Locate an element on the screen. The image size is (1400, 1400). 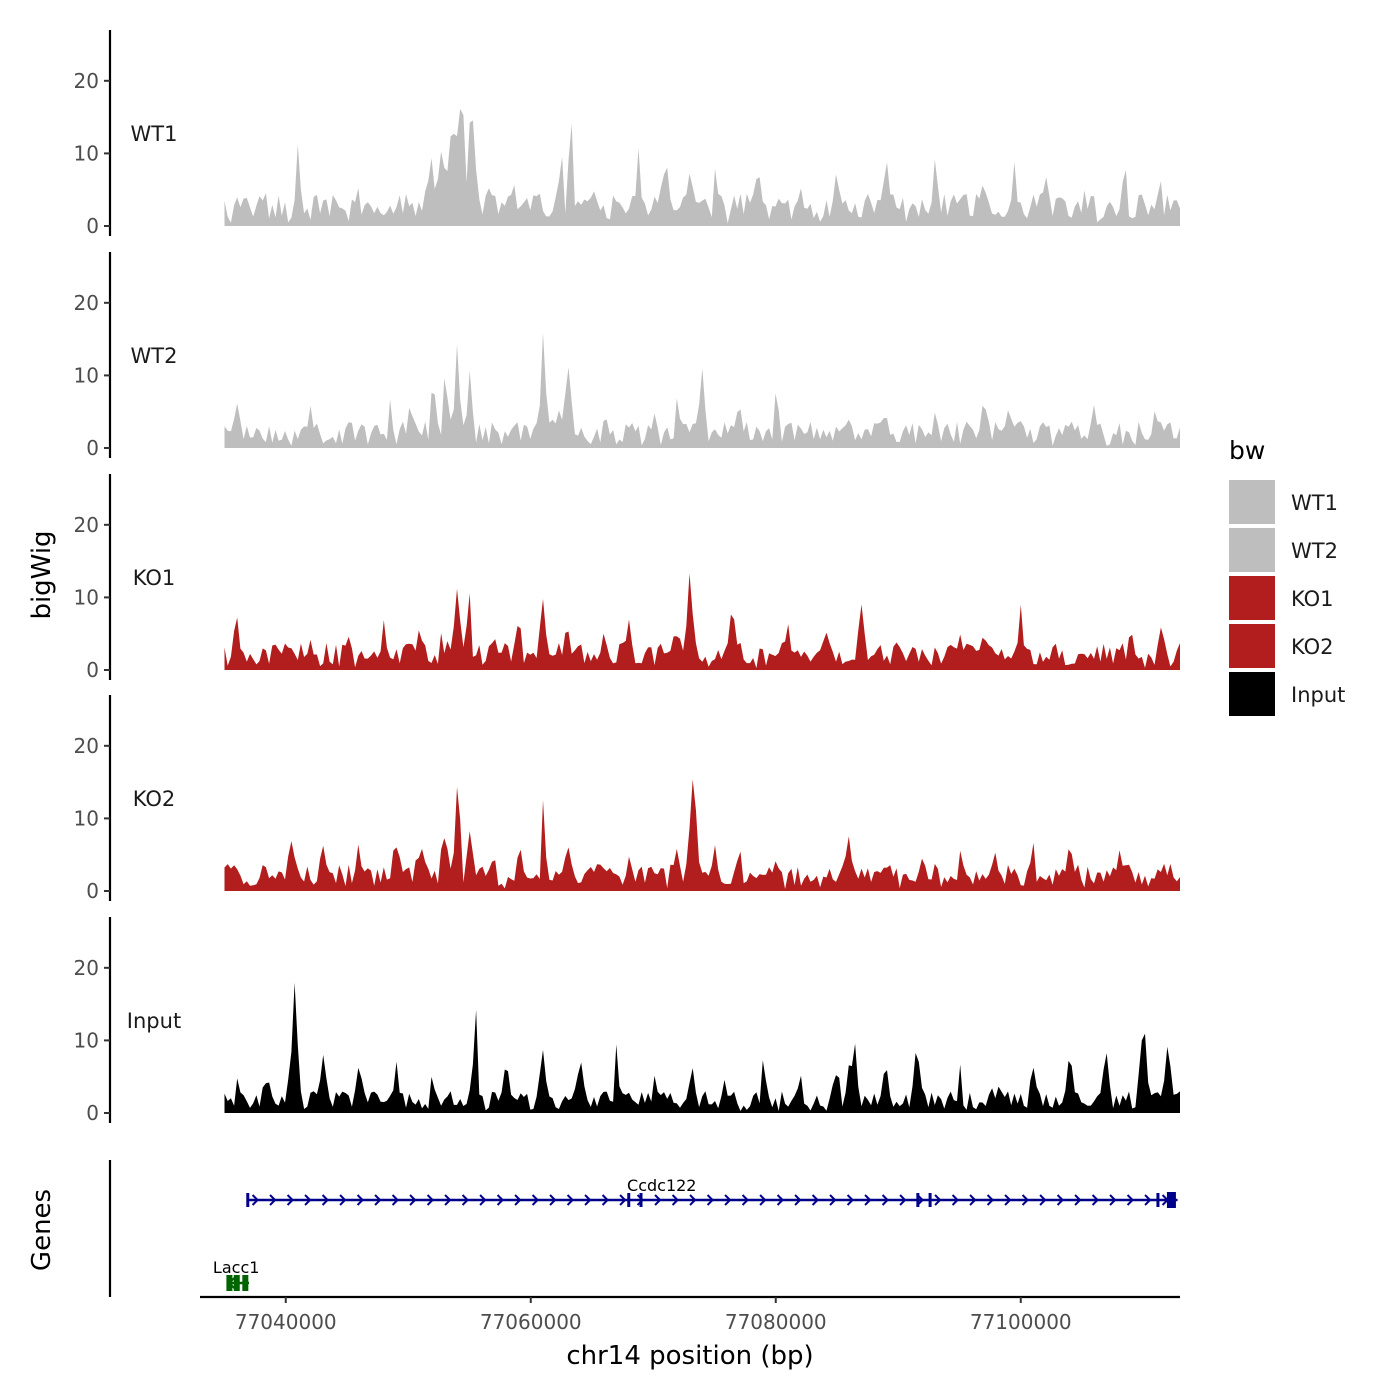
x-tick-label: 77100000 is located at coordinates (1021, 1322).